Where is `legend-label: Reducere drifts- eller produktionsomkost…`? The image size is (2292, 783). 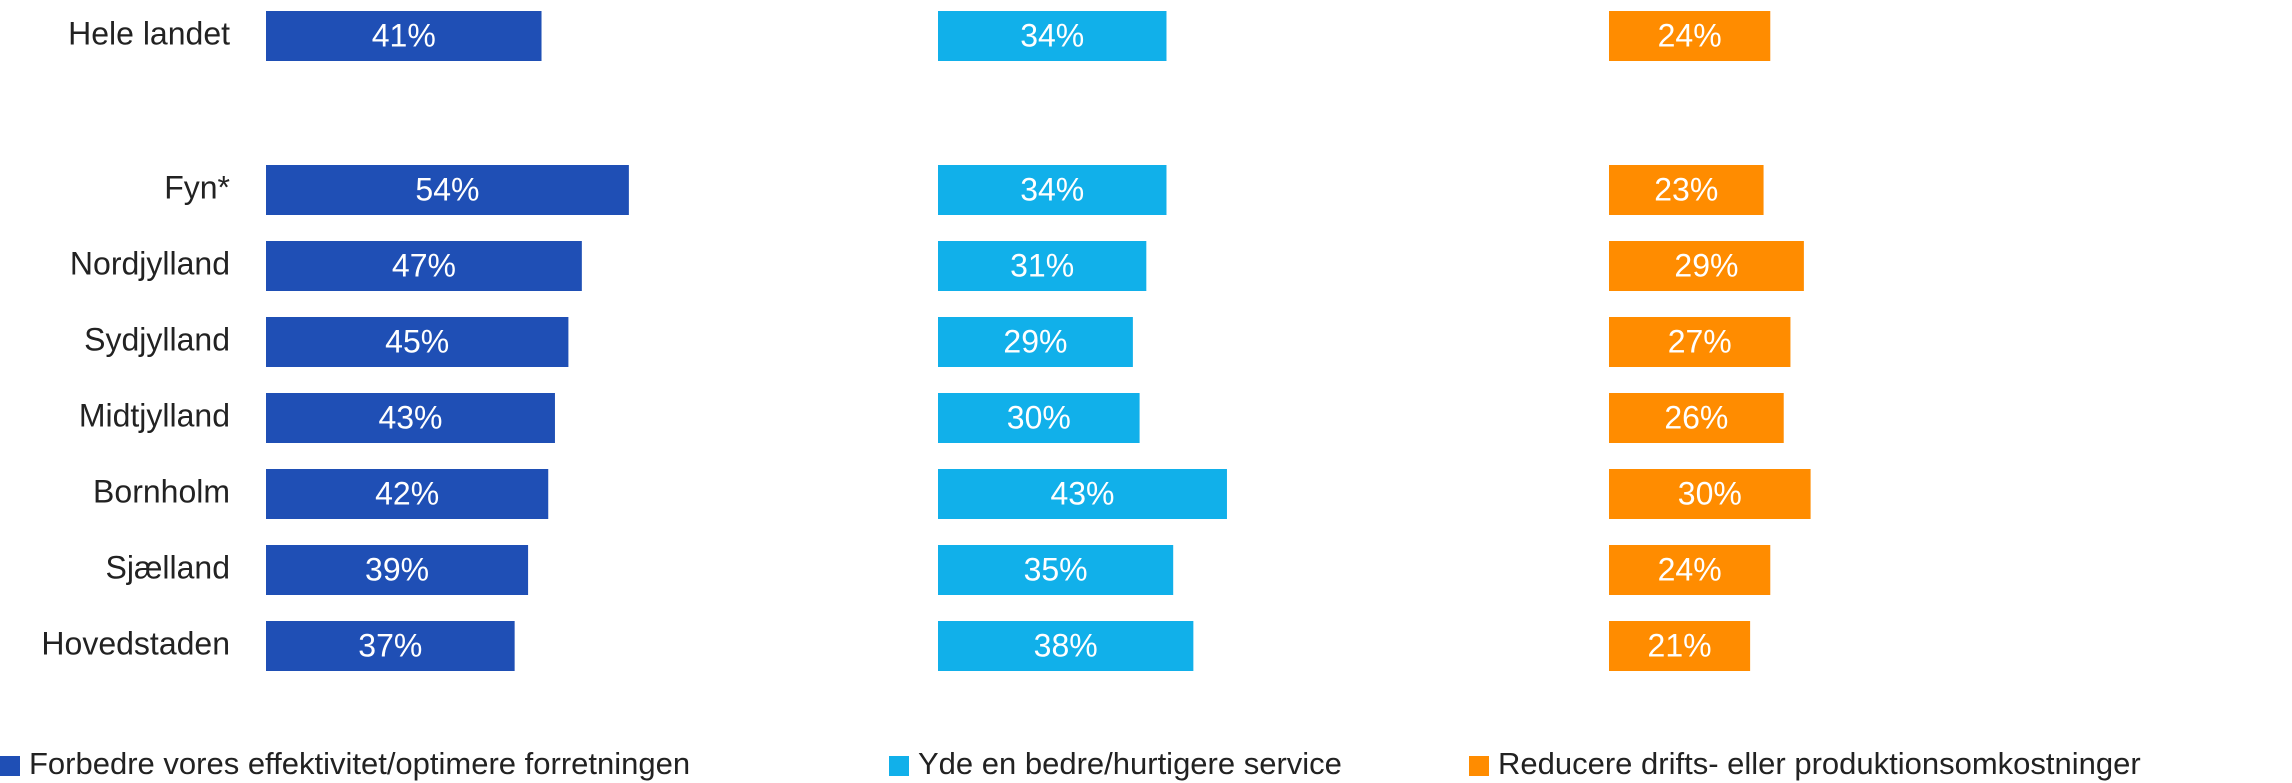 legend-label: Reducere drifts- eller produktionsomkost… is located at coordinates (1819, 763).